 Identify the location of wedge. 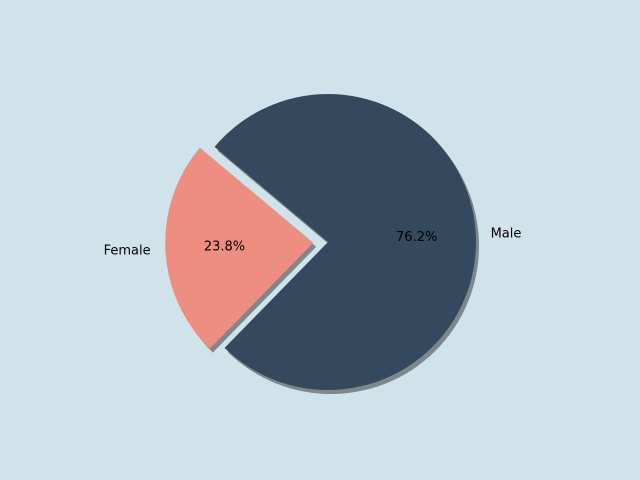
(239, 248).